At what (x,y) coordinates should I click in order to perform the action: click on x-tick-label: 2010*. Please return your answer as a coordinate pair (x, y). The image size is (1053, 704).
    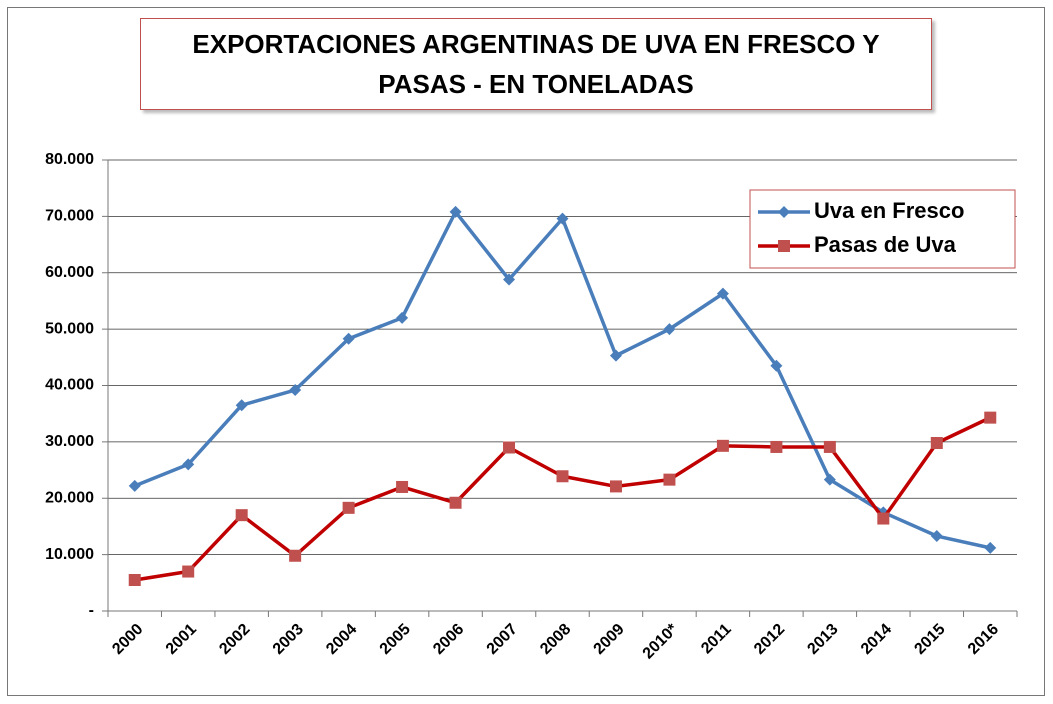
    Looking at the image, I should click on (661, 641).